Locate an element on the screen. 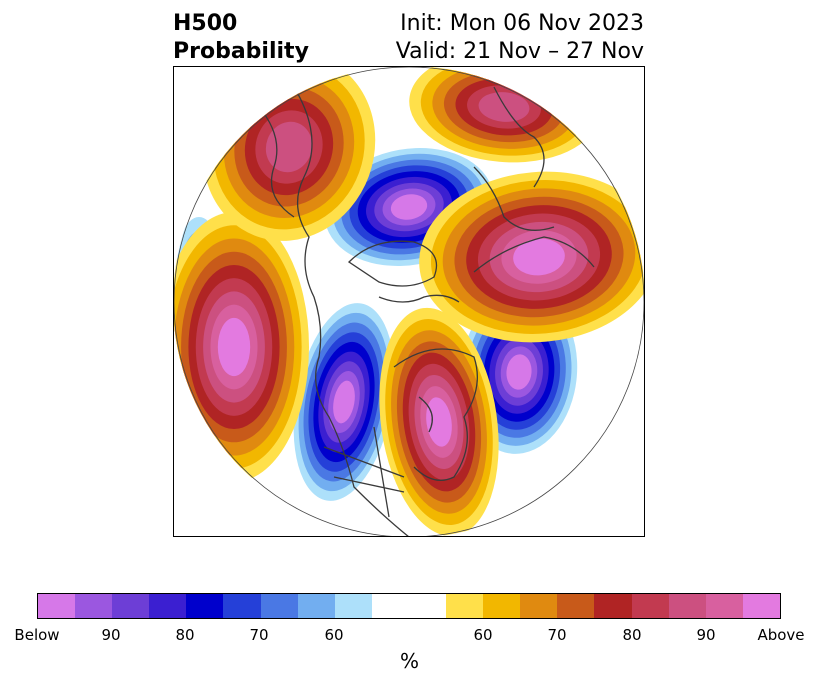  valid-range-label: Valid: 21 Nov – 27 Nov is located at coordinates (519, 51).